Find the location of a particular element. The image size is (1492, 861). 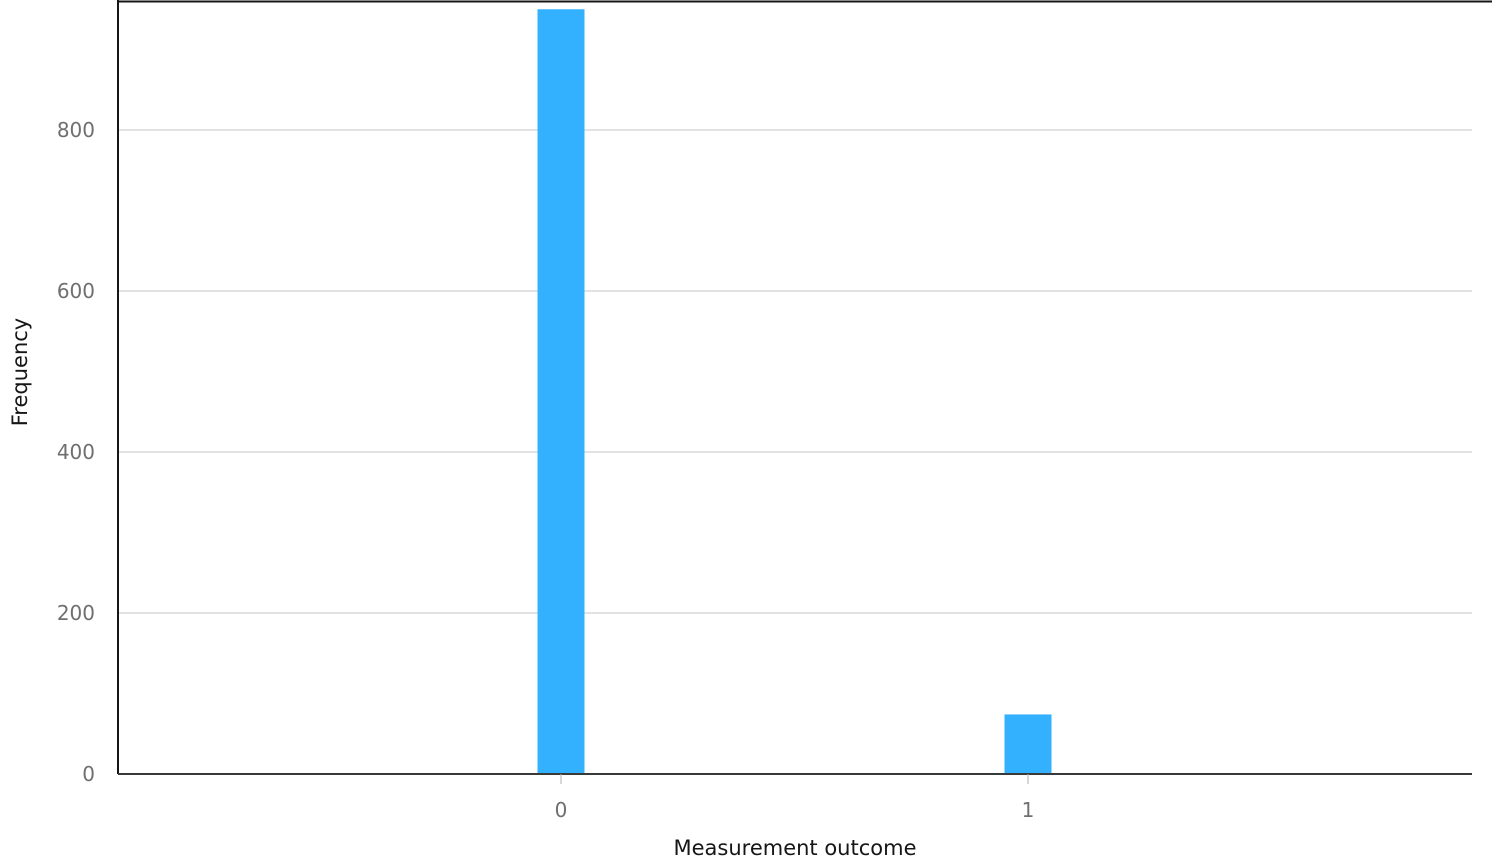

x-axis-title: Measurement outcome is located at coordinates (794, 848).